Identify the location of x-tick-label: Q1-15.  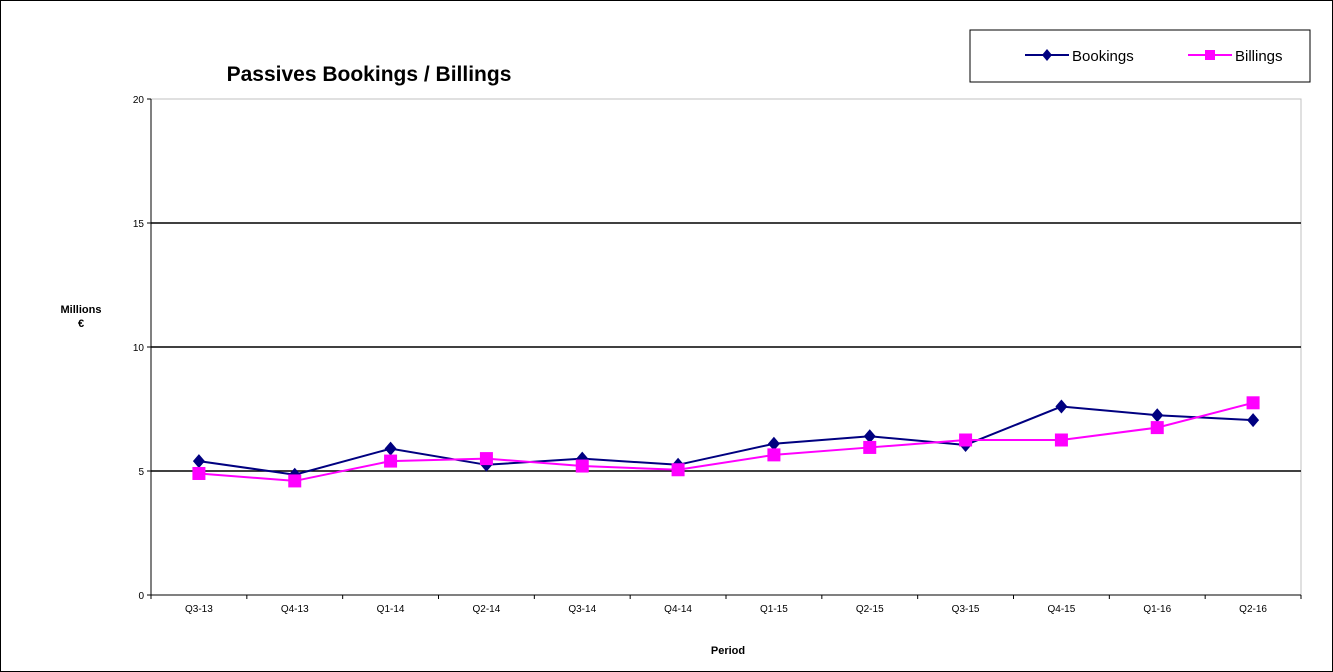
(774, 609).